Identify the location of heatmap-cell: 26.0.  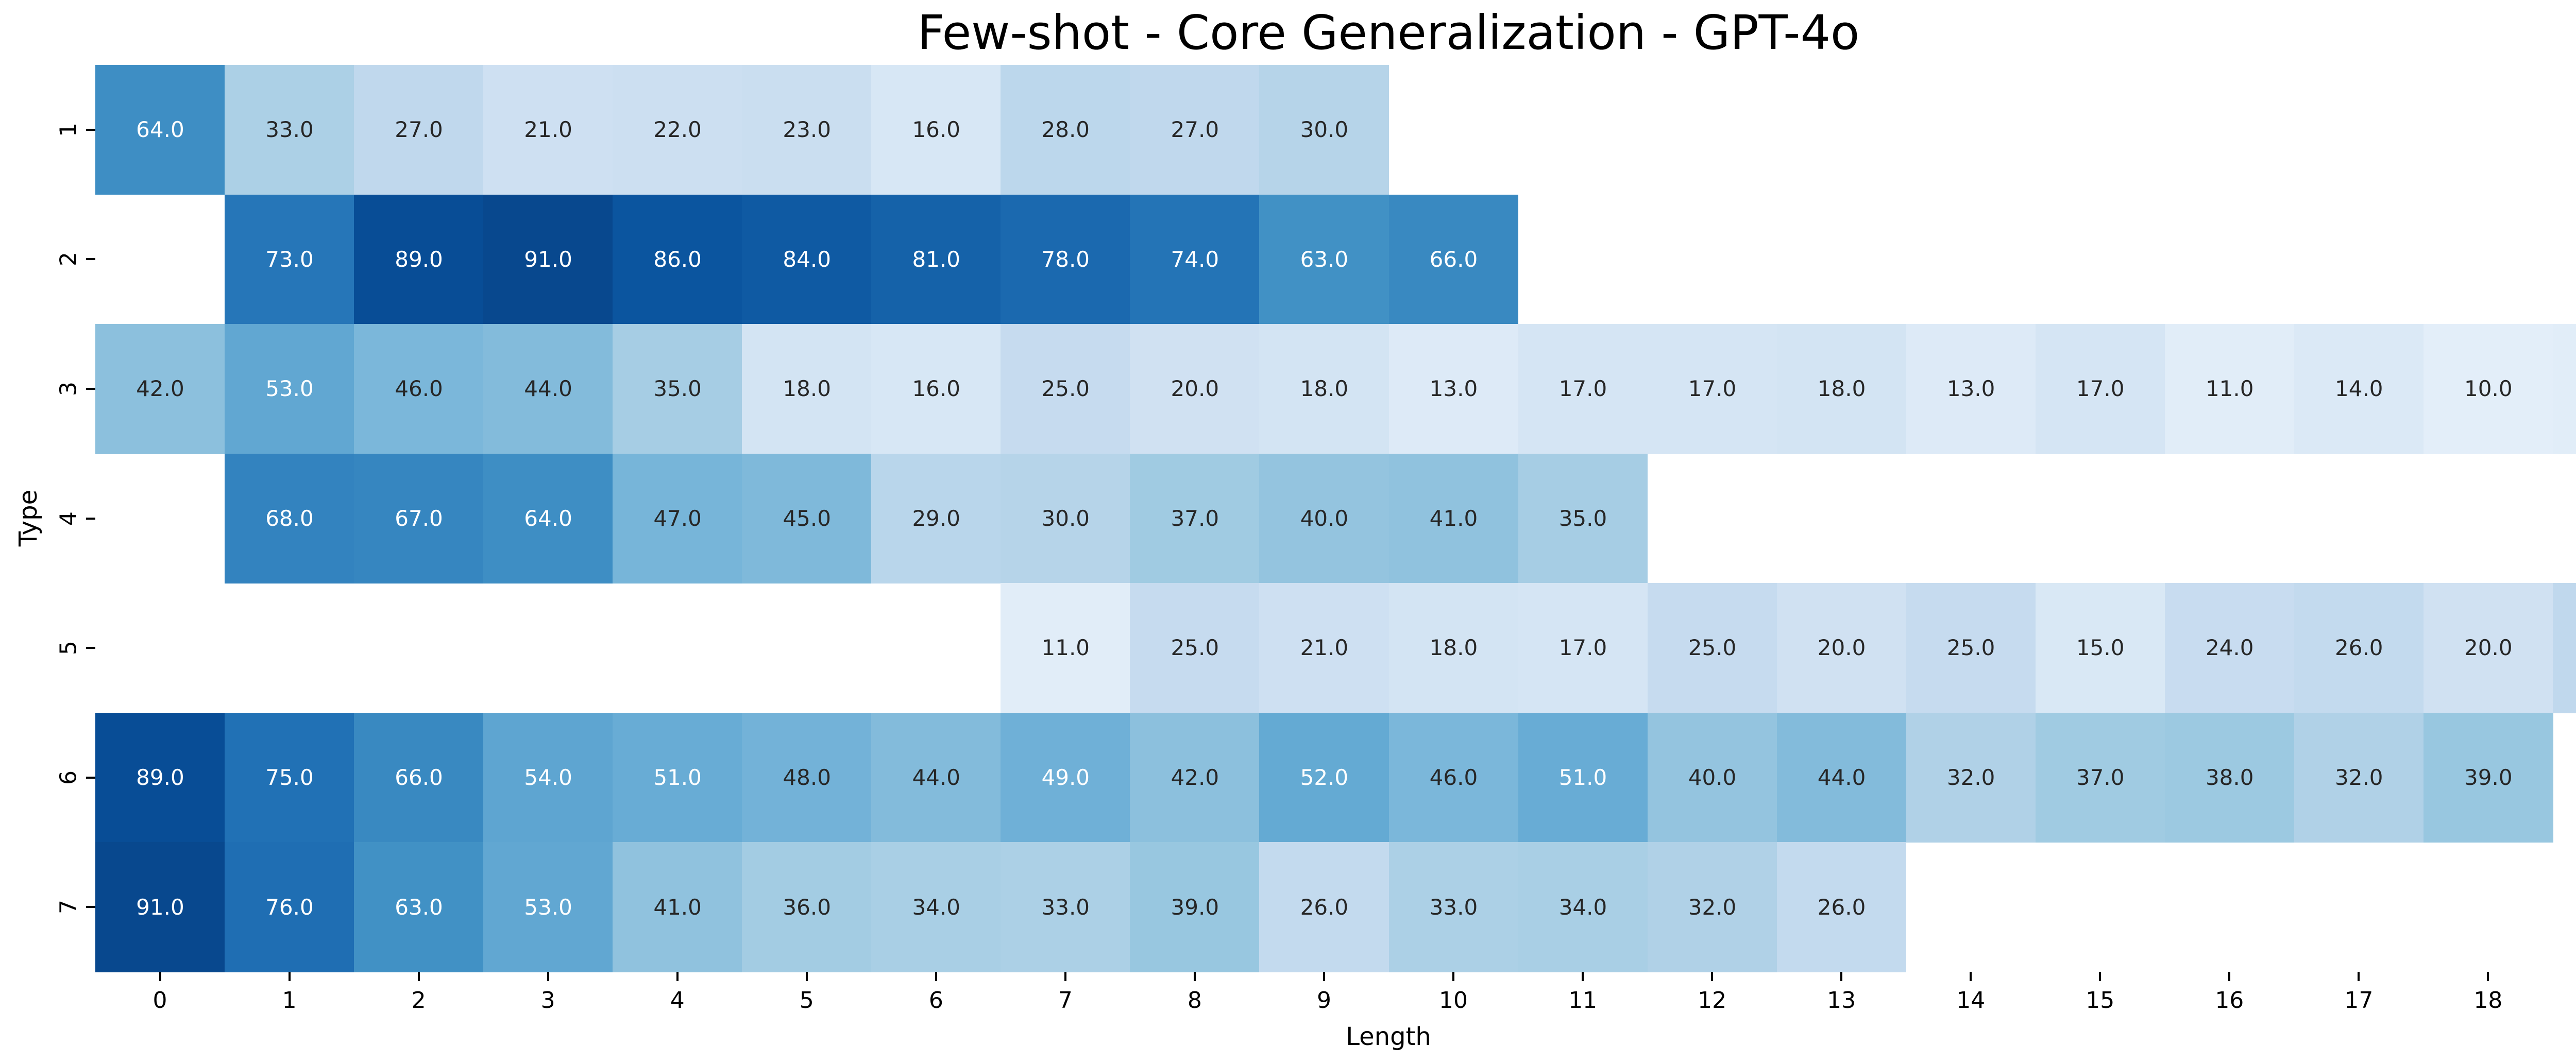
(1841, 907).